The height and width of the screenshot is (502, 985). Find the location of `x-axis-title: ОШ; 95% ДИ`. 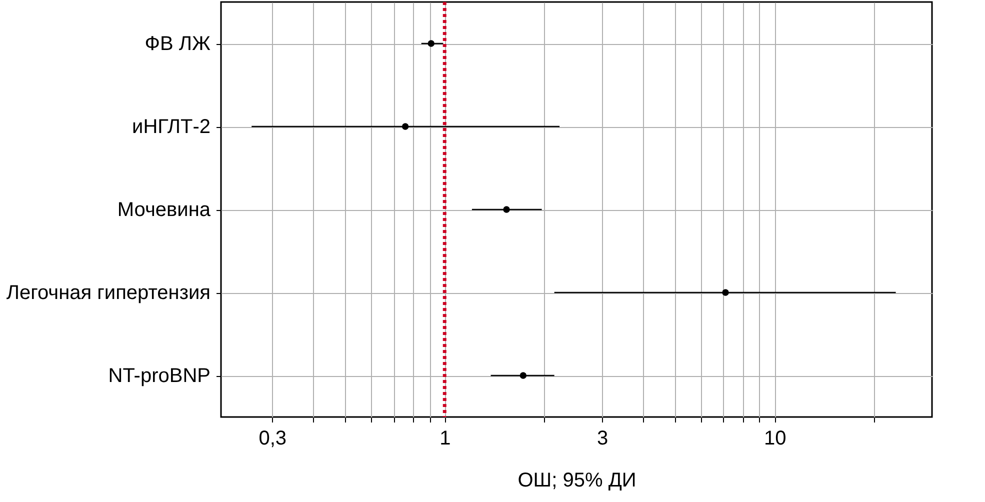

x-axis-title: ОШ; 95% ДИ is located at coordinates (577, 481).